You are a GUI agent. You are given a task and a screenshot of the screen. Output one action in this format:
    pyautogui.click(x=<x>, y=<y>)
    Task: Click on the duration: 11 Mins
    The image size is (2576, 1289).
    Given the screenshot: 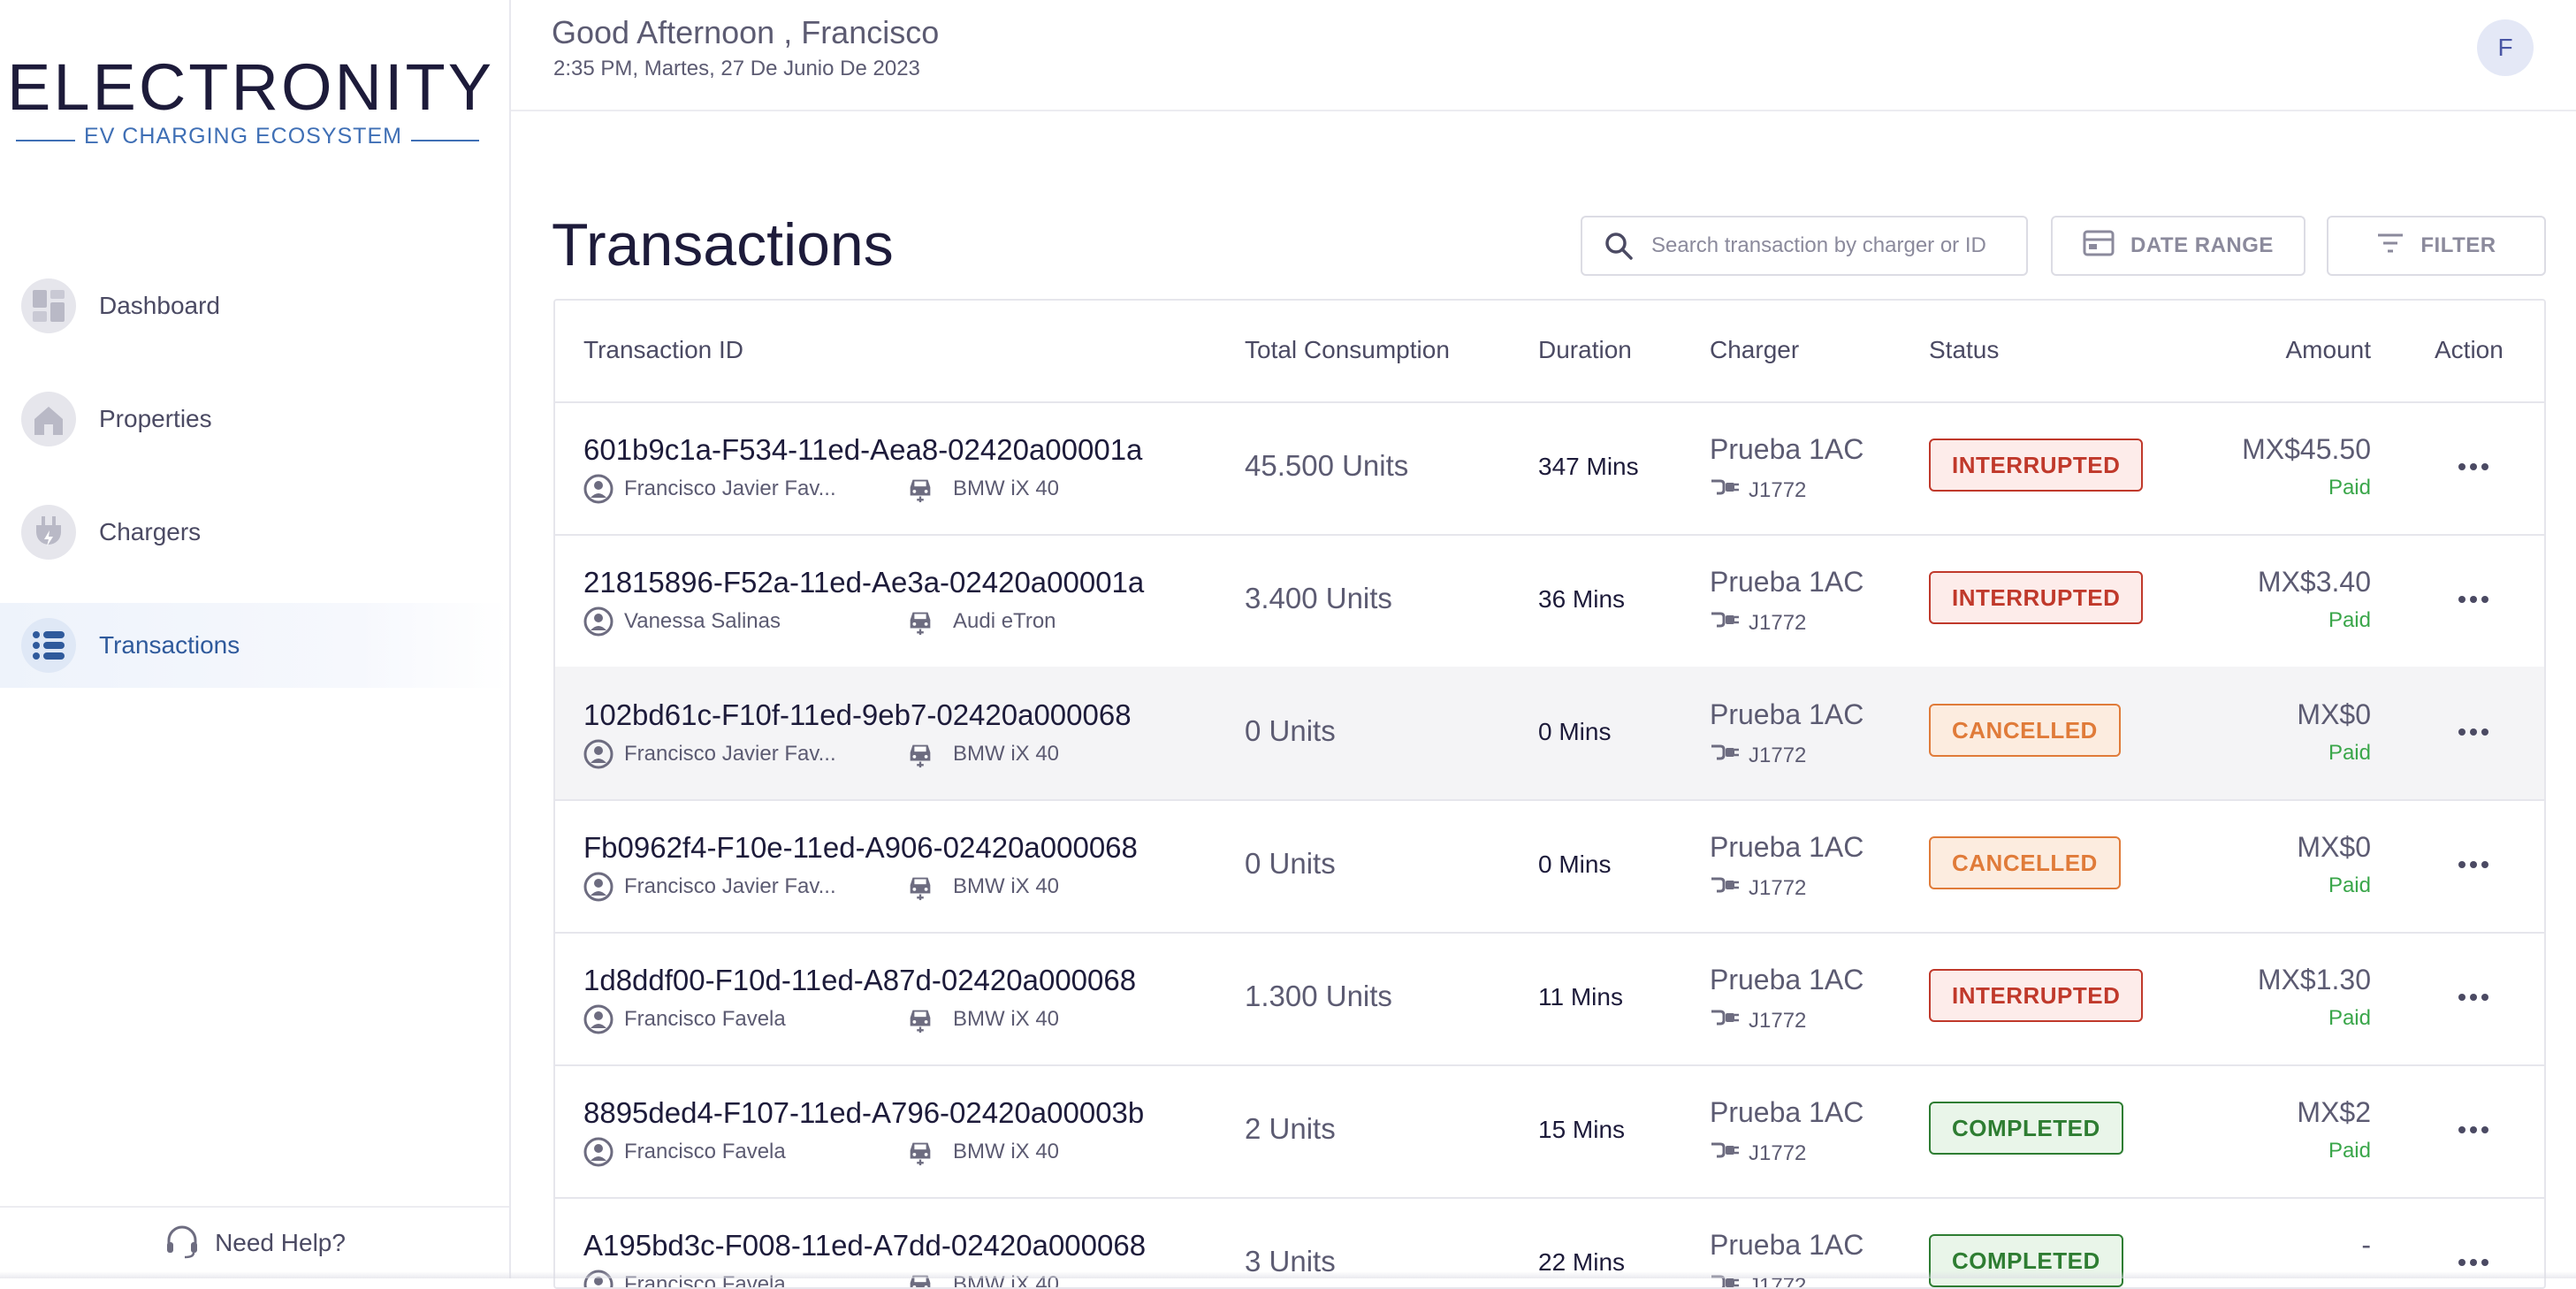 What is the action you would take?
    pyautogui.click(x=1580, y=997)
    